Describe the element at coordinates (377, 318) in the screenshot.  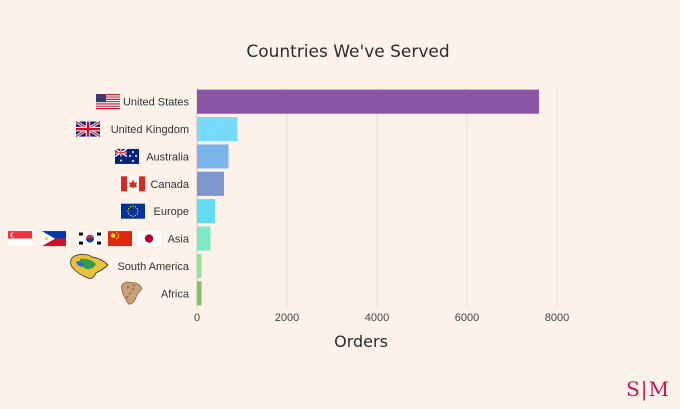
I see `x-tick-label: 4000` at that location.